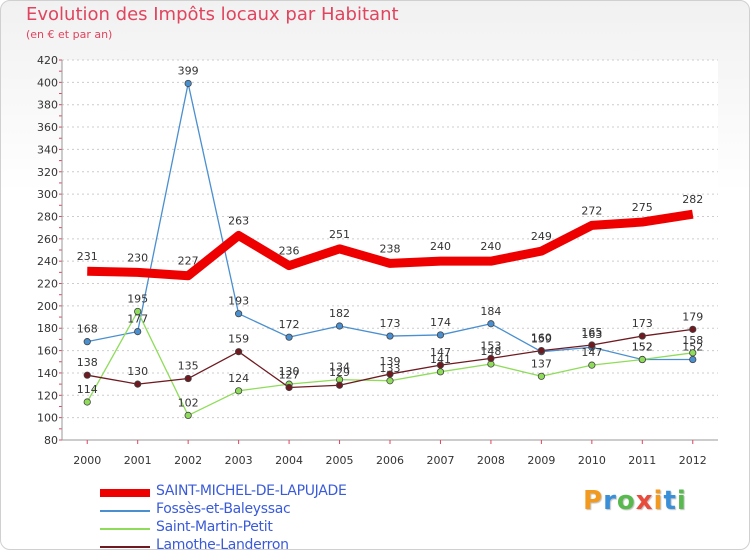  Describe the element at coordinates (340, 460) in the screenshot. I see `x-tick-label: 2005` at that location.